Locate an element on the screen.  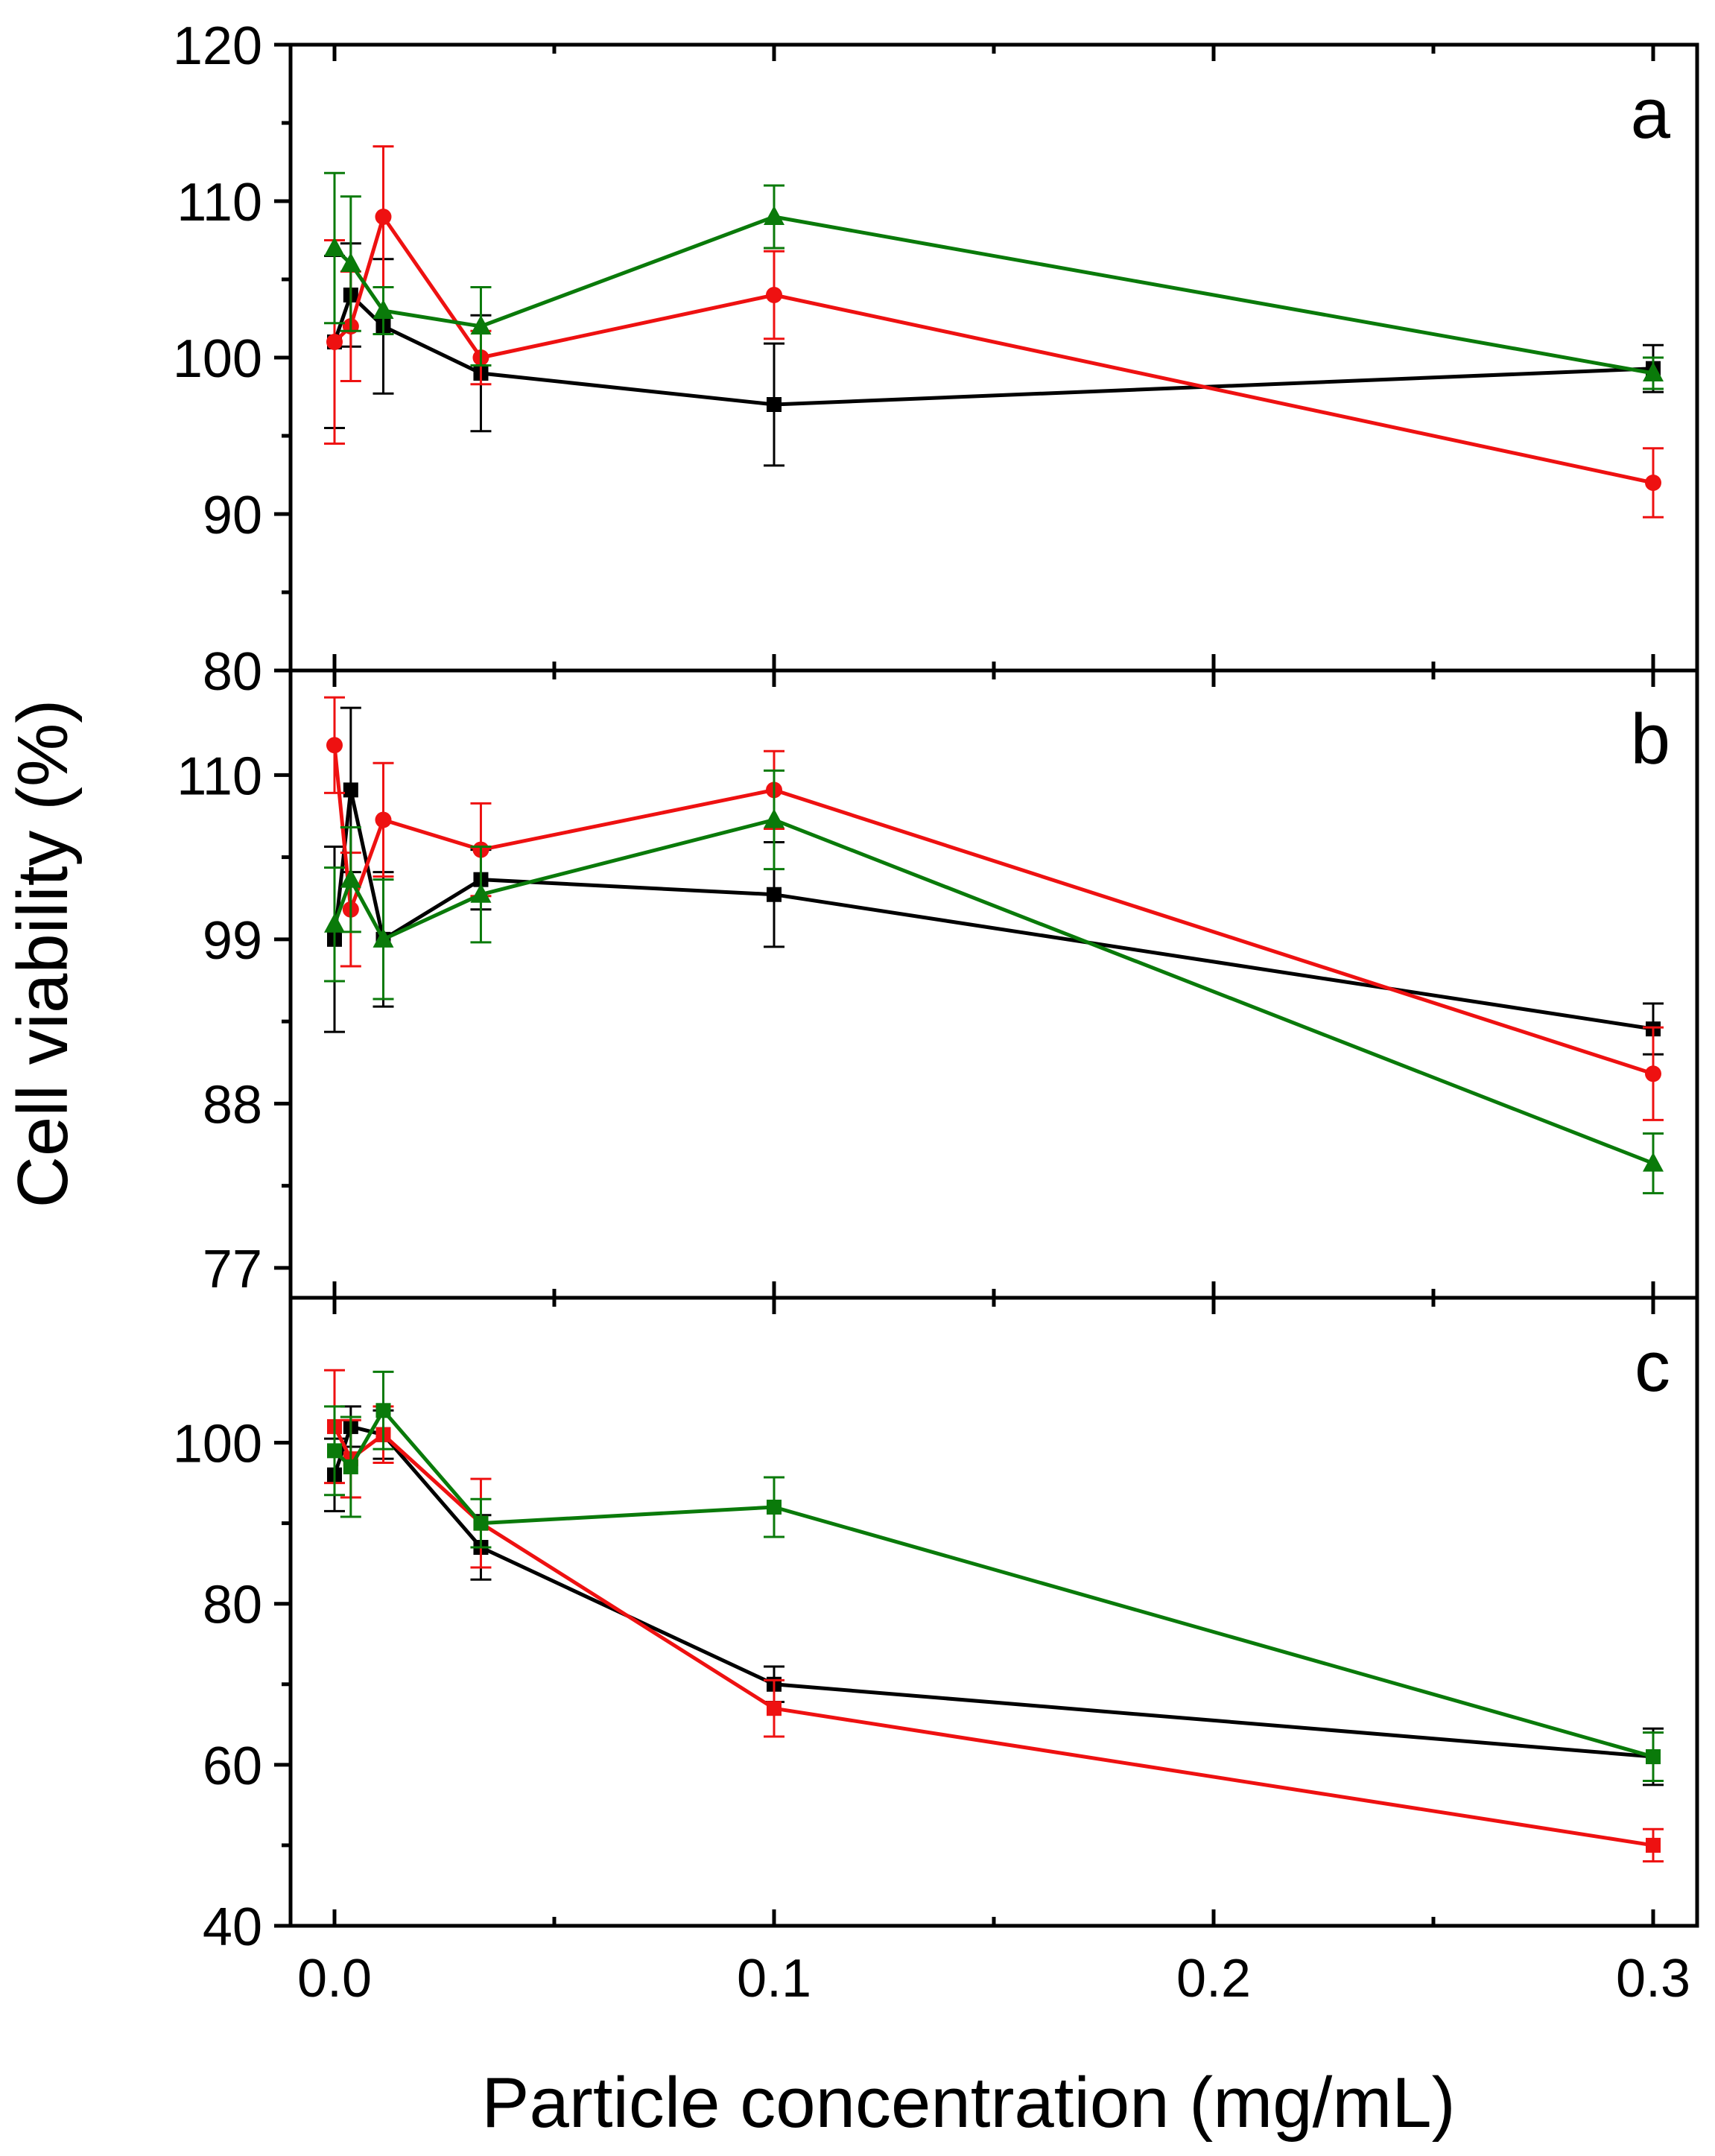
series-red-circle is located at coordinates (994, 332).